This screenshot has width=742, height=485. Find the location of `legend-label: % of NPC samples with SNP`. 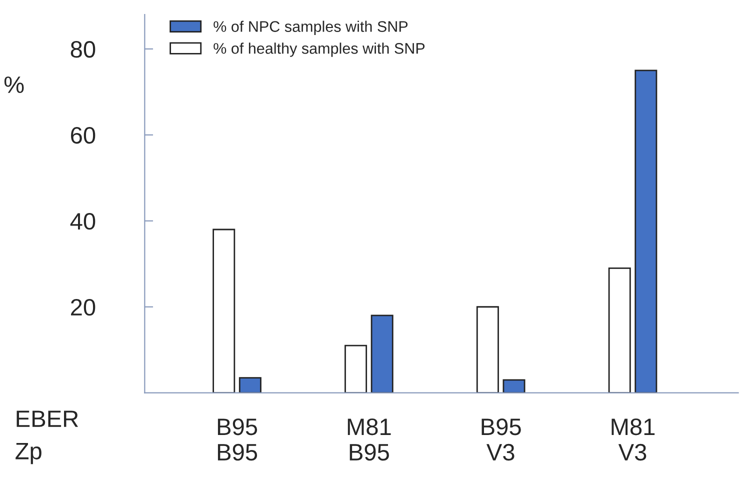

legend-label: % of NPC samples with SNP is located at coordinates (311, 27).